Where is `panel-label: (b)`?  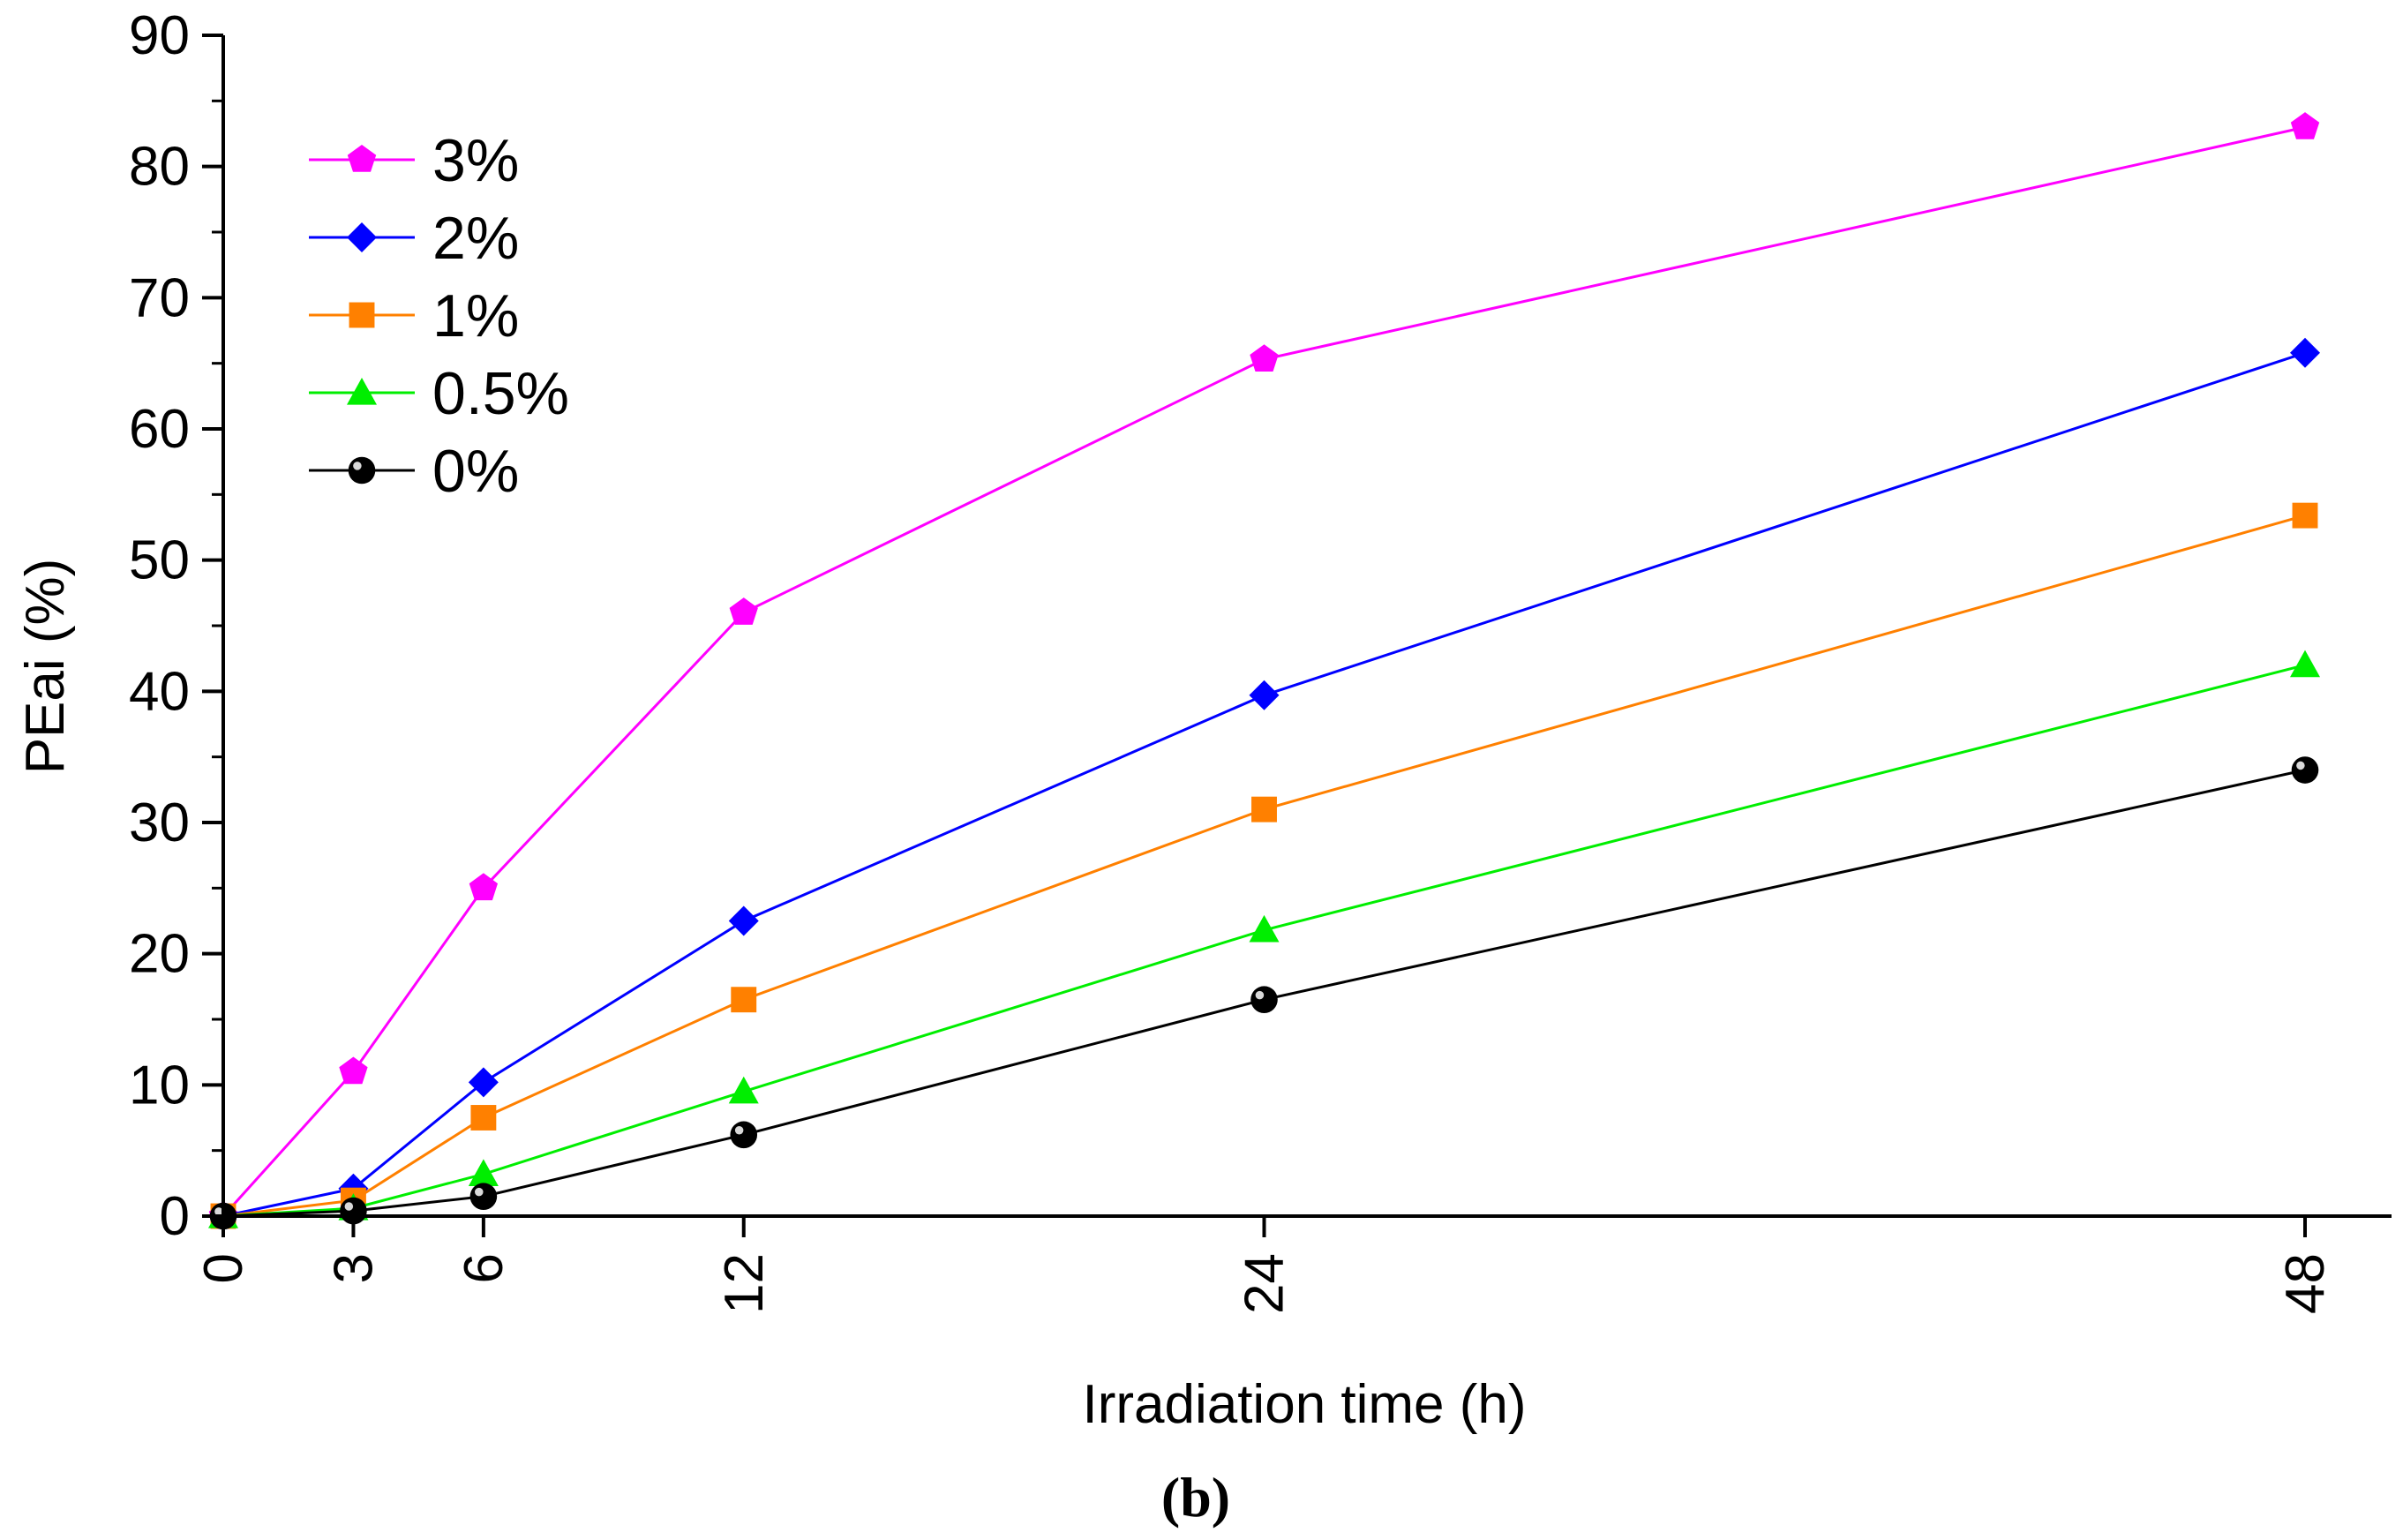
panel-label: (b) is located at coordinates (1195, 1497).